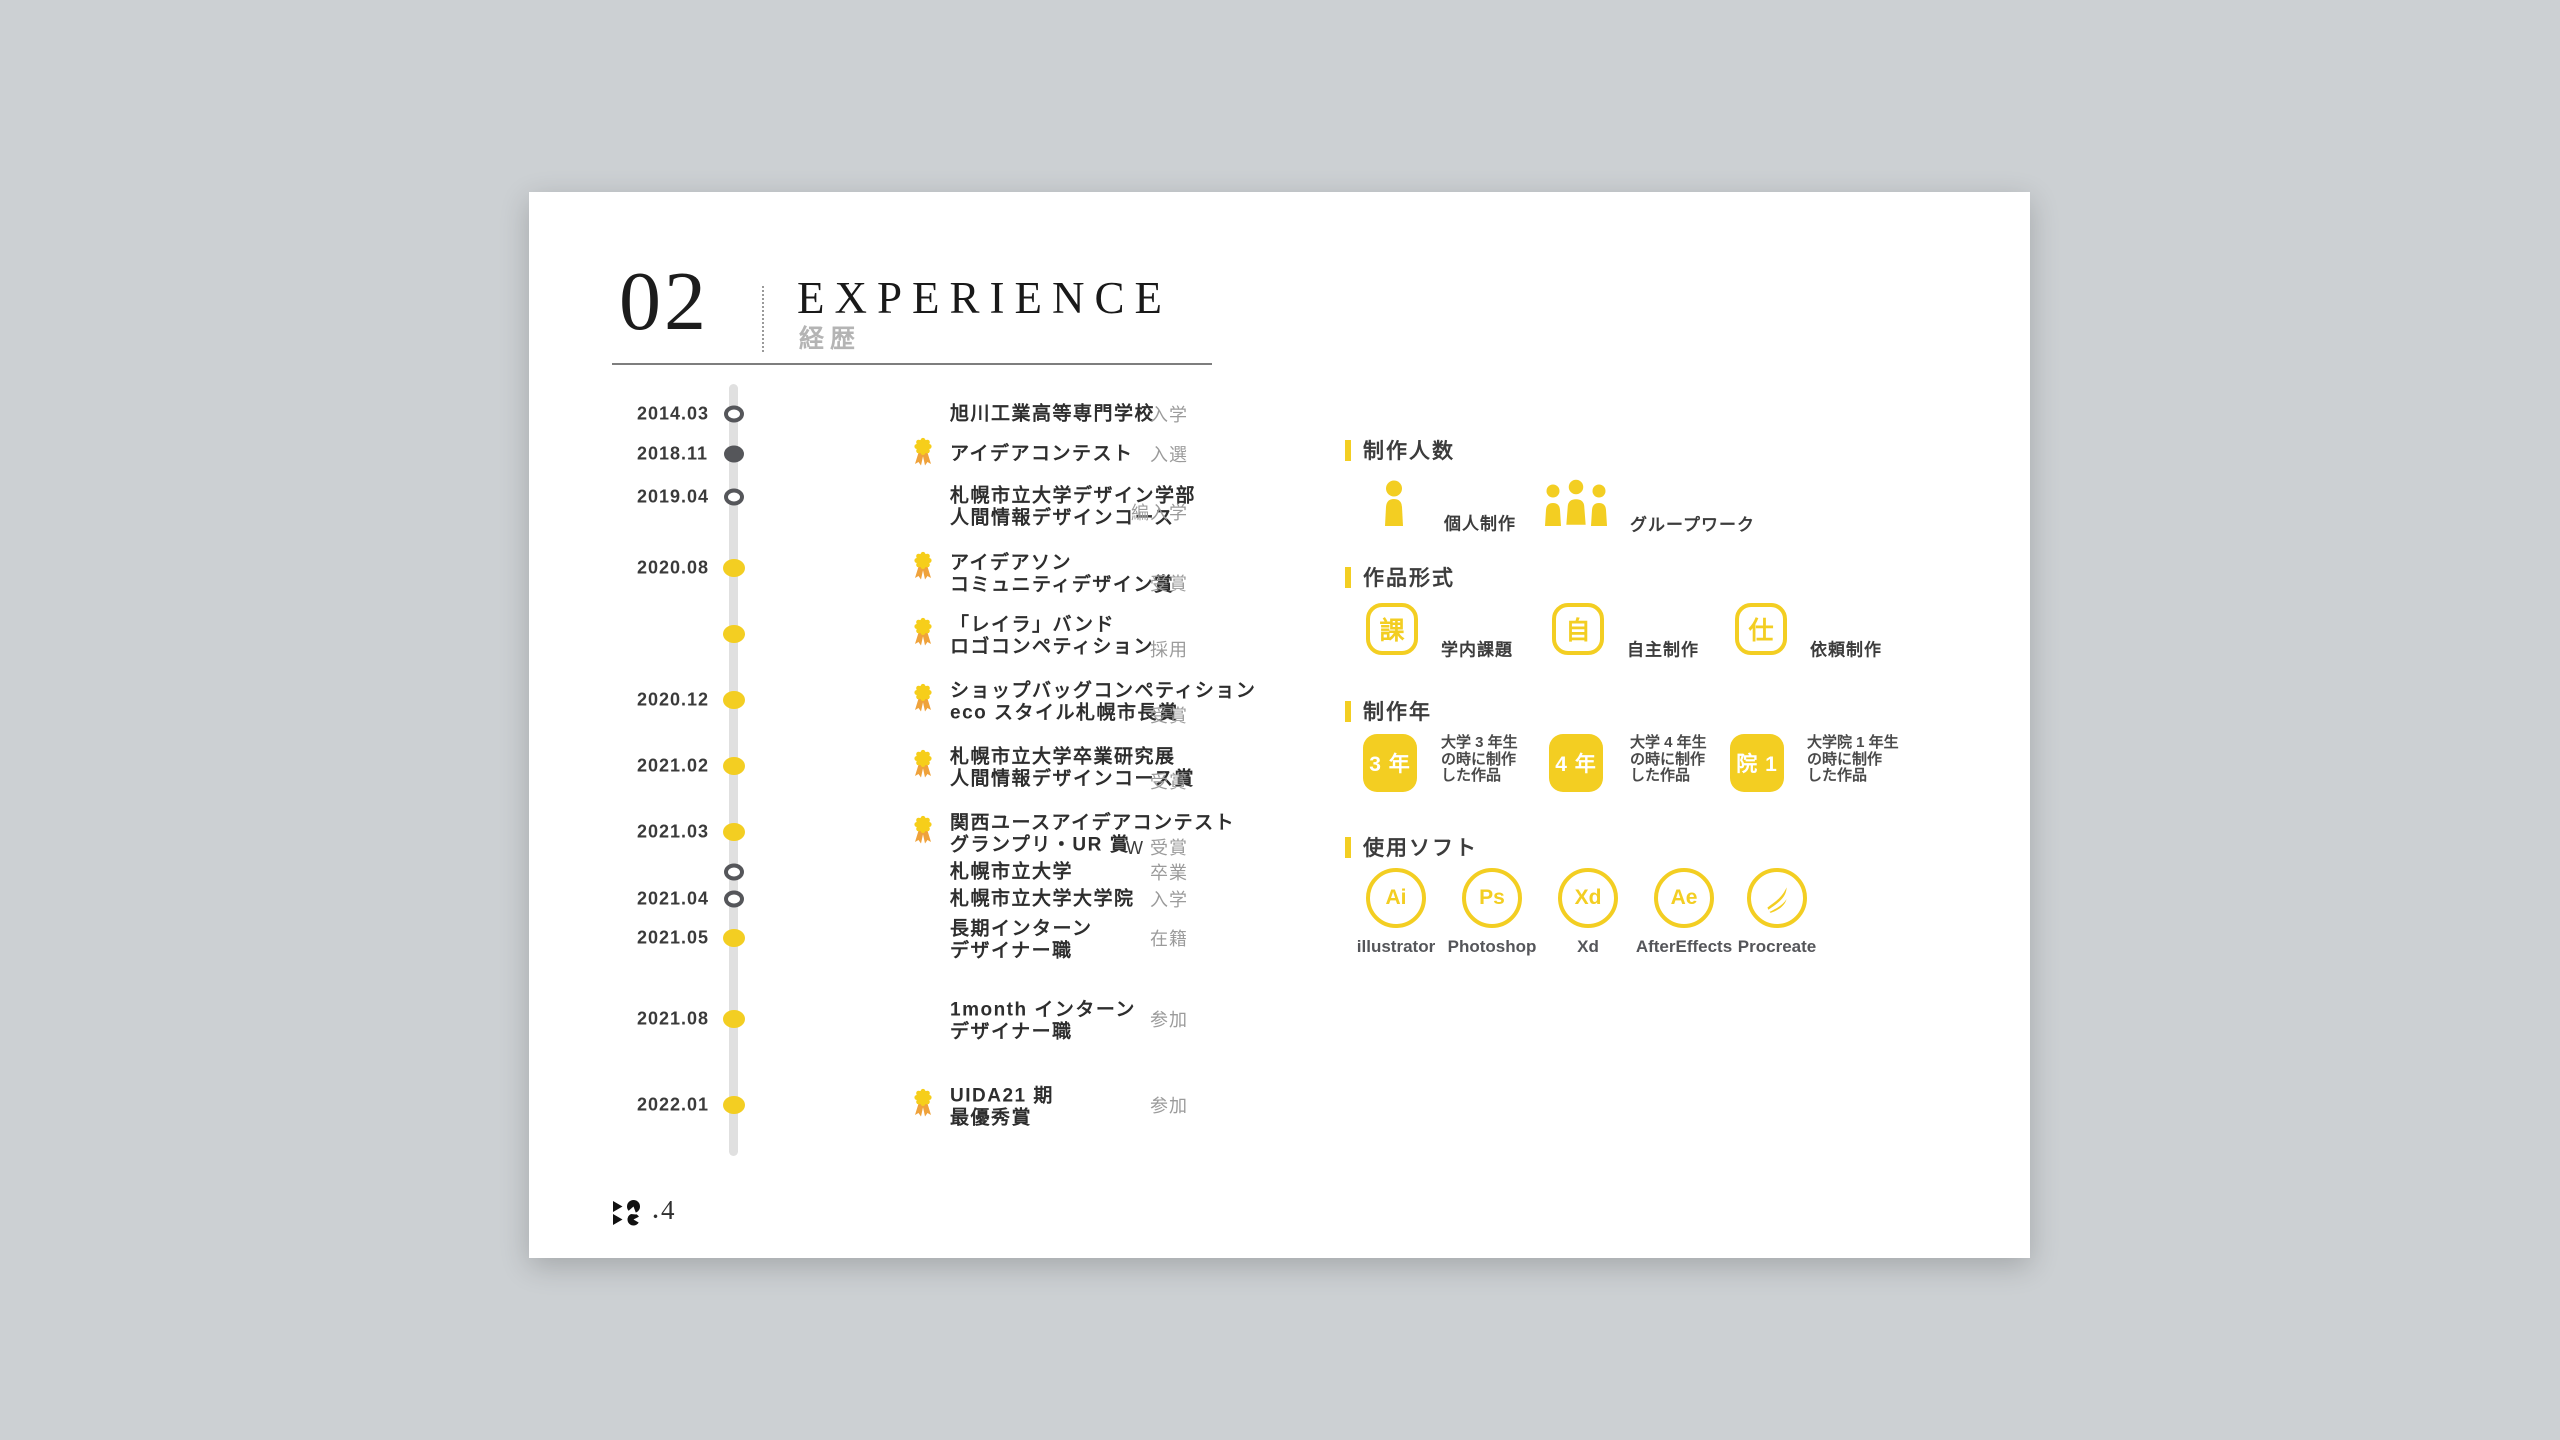 The height and width of the screenshot is (1440, 2560). Describe the element at coordinates (1420, 848) in the screenshot. I see `section-title: 使用ソフト` at that location.